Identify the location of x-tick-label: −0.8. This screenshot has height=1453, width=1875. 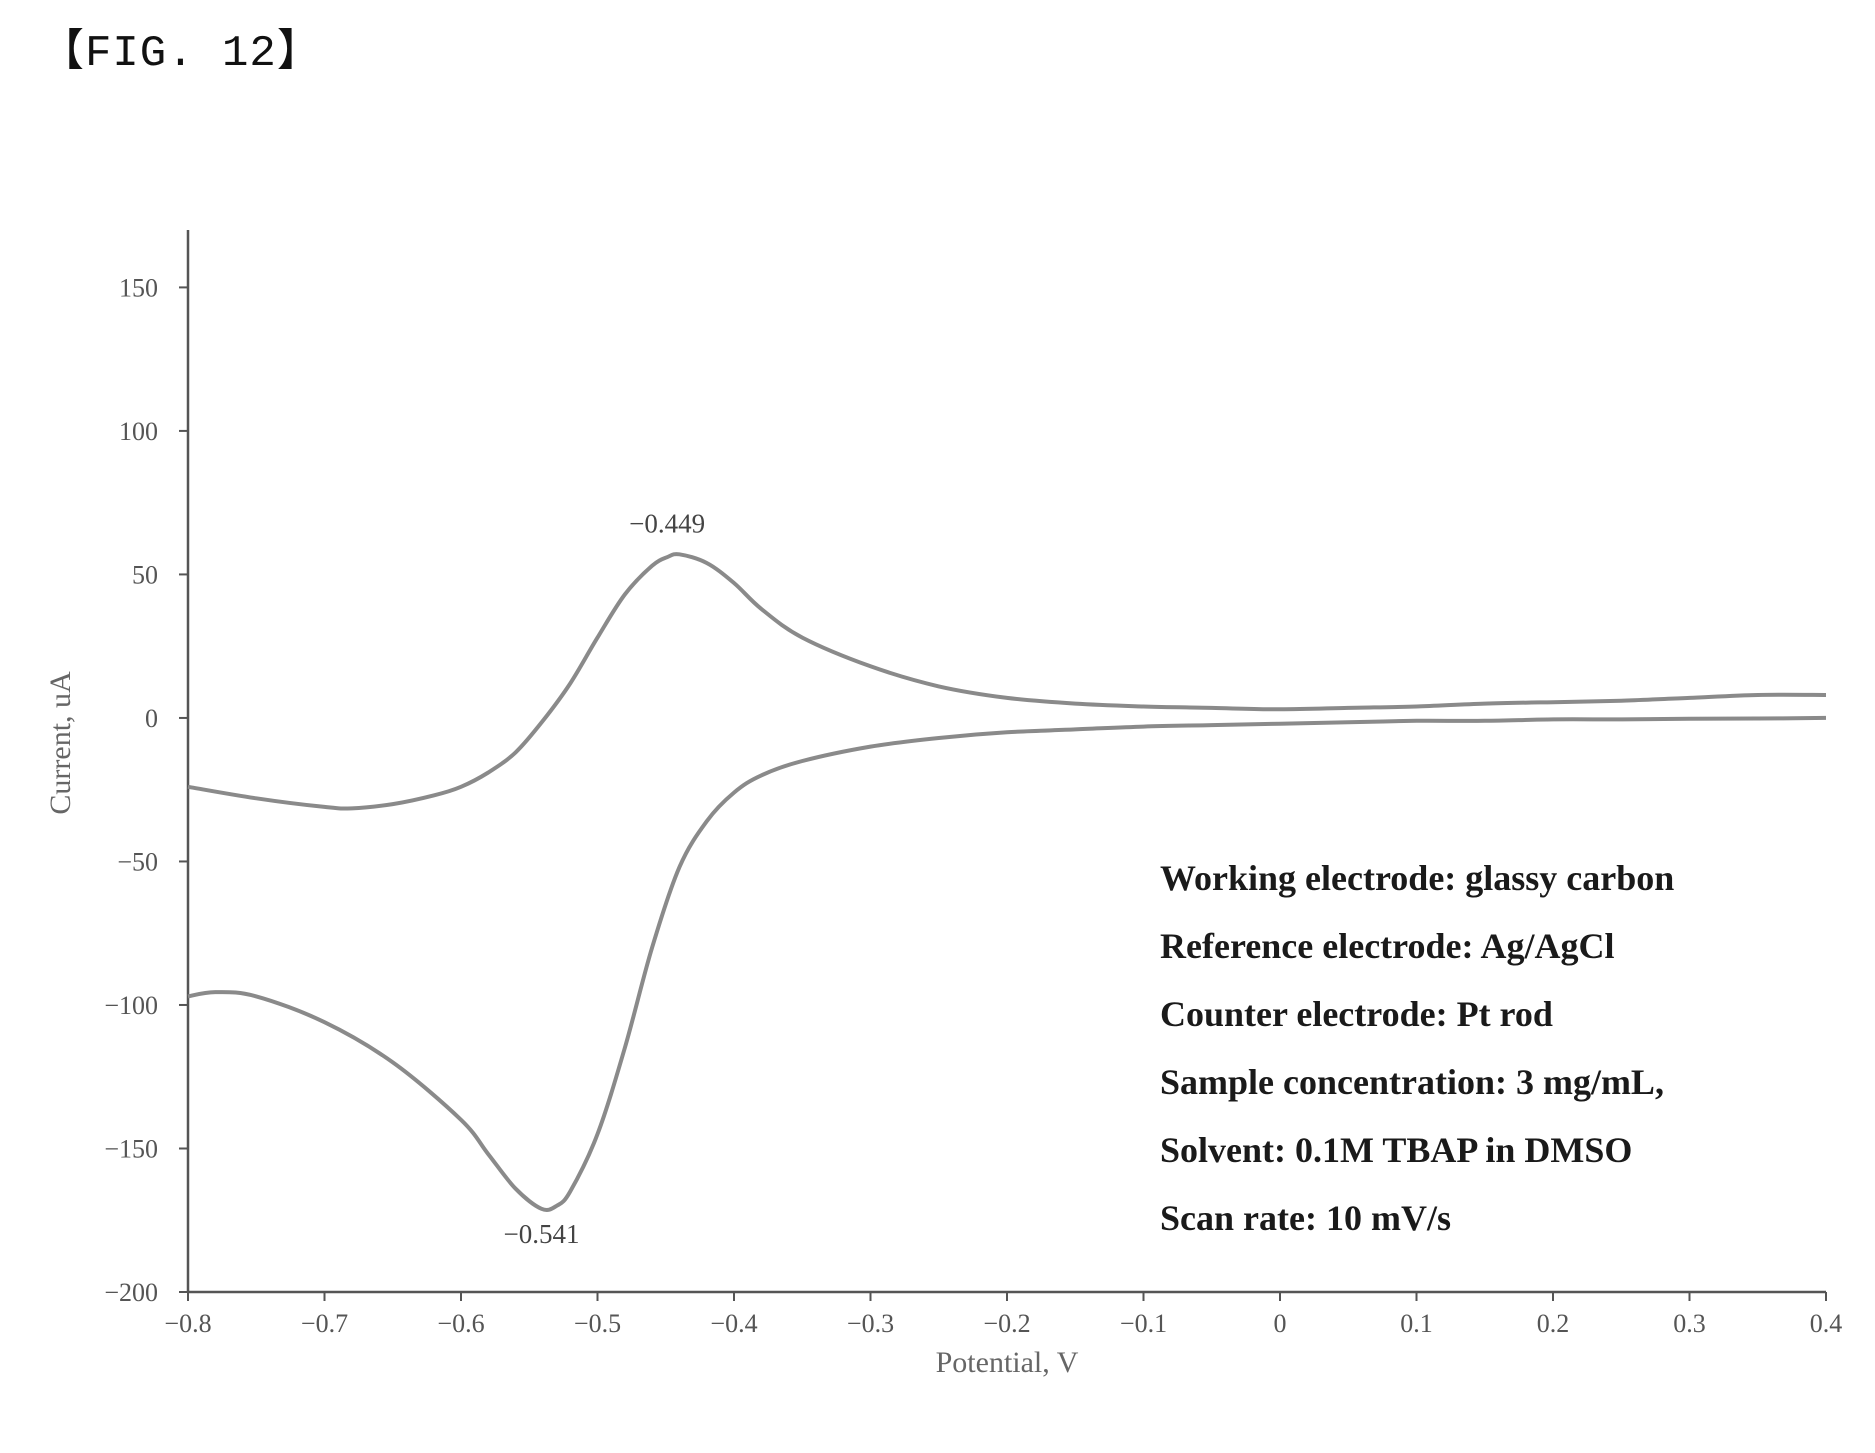
(187, 1323).